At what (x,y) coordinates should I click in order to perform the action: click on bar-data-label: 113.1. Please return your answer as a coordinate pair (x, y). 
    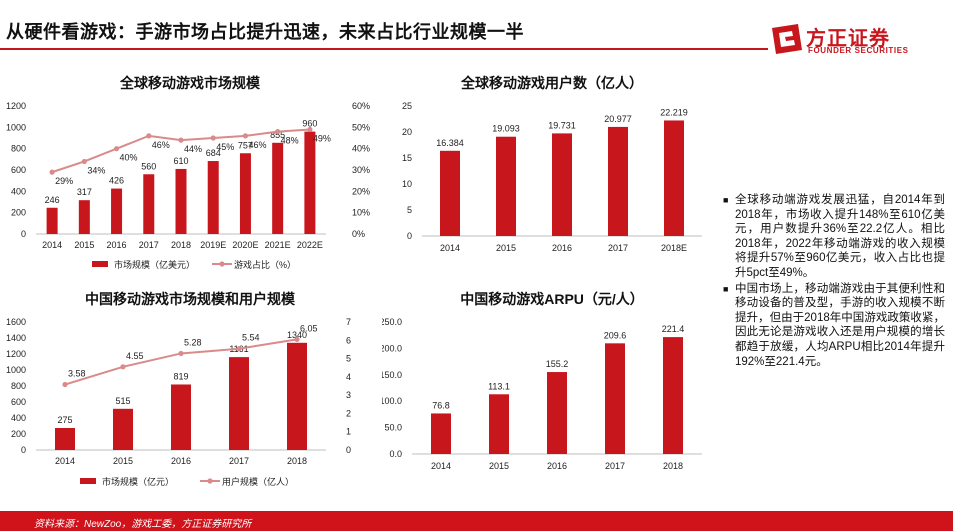
    Looking at the image, I should click on (499, 386).